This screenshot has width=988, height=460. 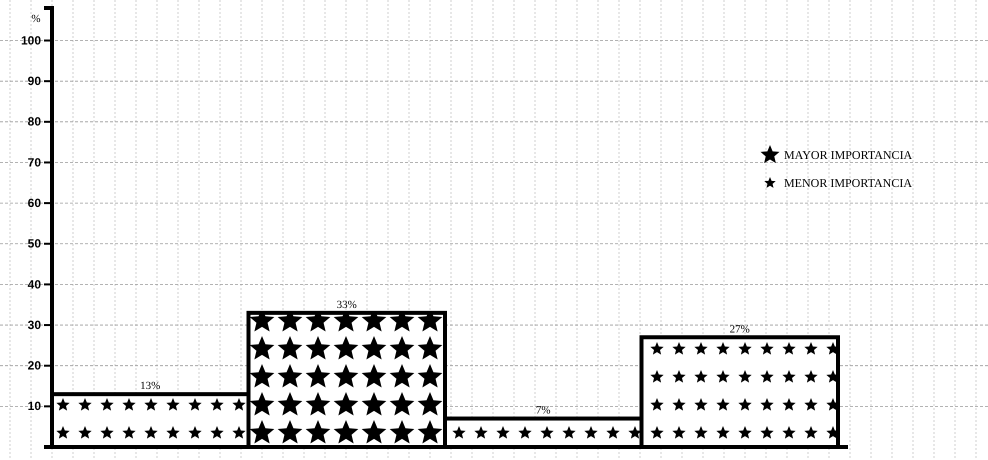 What do you see at coordinates (35, 406) in the screenshot?
I see `y-tick-label: 10` at bounding box center [35, 406].